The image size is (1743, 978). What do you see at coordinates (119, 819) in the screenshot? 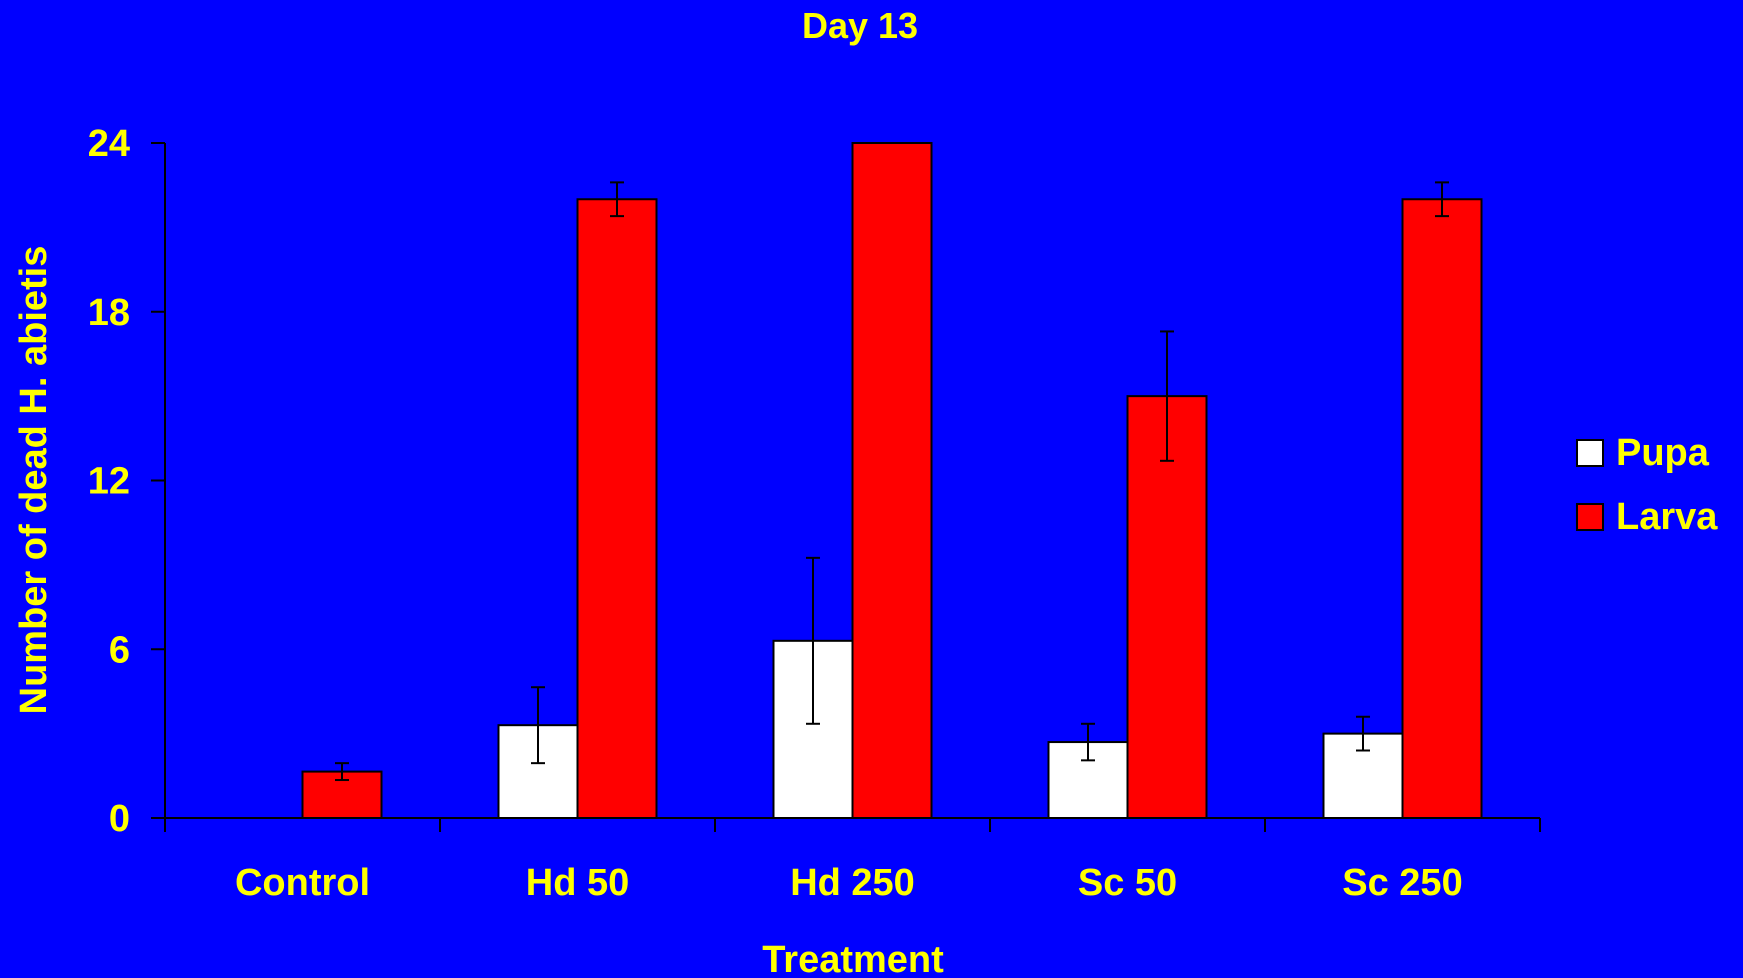
I see `y-tick-label: 0` at bounding box center [119, 819].